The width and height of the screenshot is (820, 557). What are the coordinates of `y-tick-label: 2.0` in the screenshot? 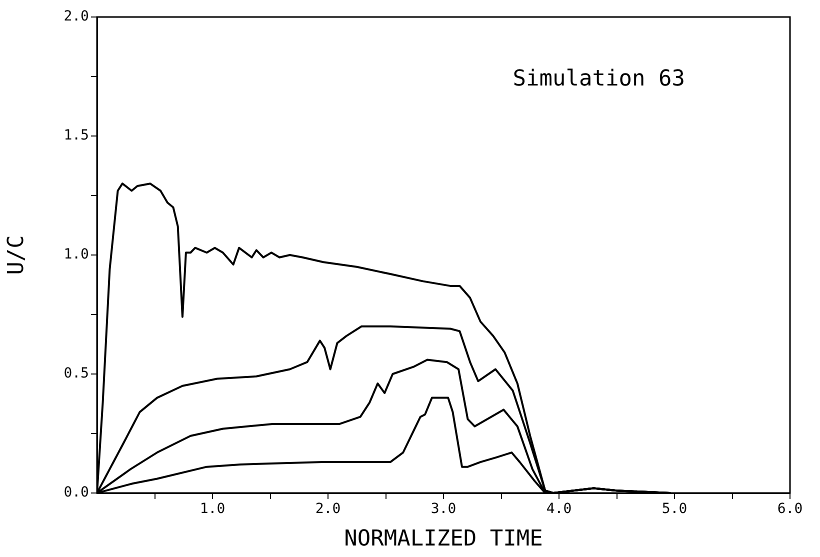 It's located at (76, 16).